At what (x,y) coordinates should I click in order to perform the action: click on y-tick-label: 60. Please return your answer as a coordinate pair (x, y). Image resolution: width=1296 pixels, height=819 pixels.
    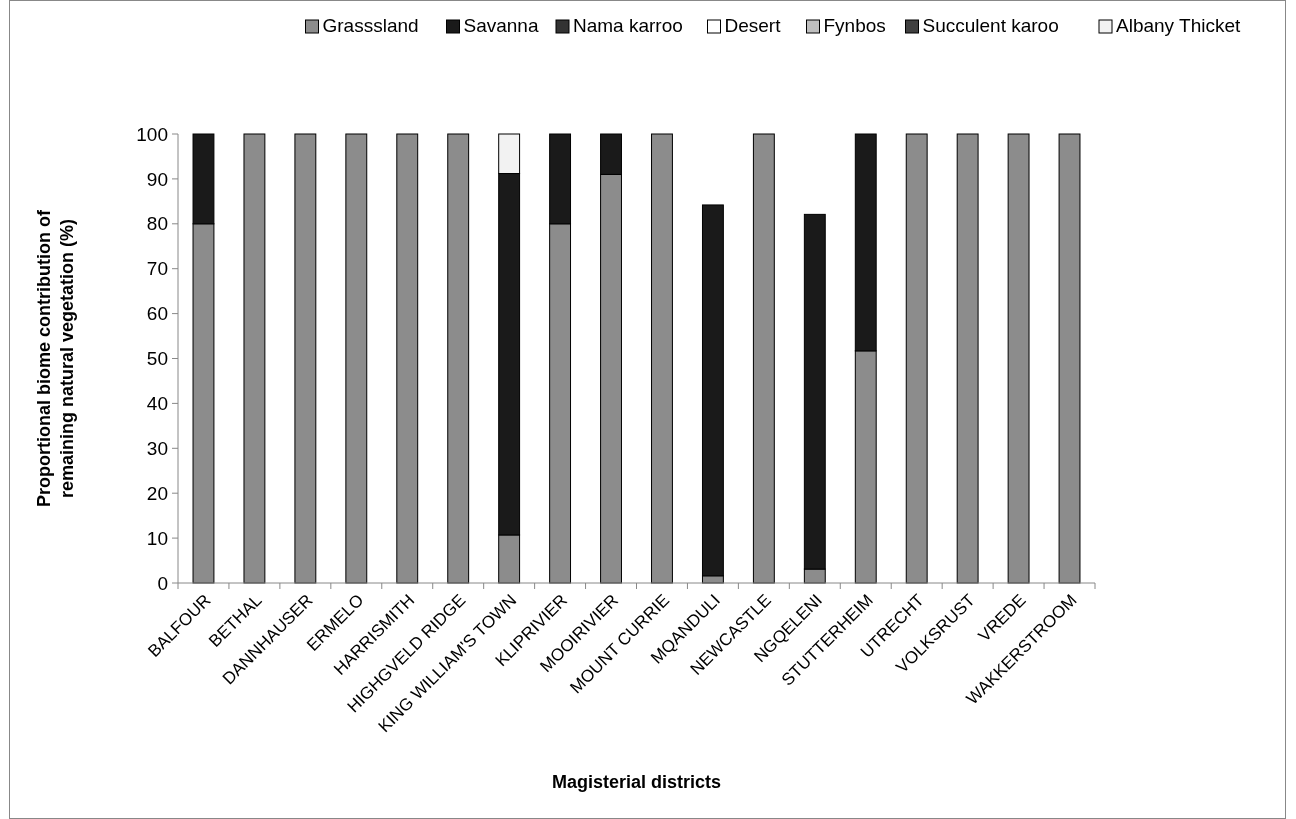
    Looking at the image, I should click on (157, 314).